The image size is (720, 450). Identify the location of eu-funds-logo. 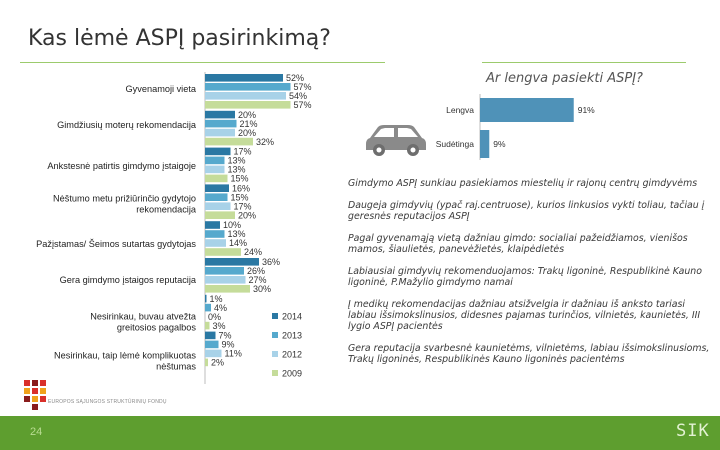
(35, 395).